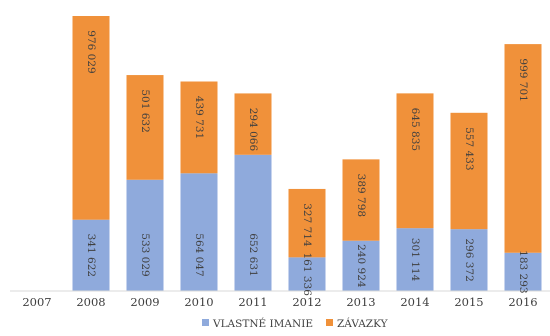 The height and width of the screenshot is (336, 550). Describe the element at coordinates (523, 79) in the screenshot. I see `data-label: 999 701` at that location.